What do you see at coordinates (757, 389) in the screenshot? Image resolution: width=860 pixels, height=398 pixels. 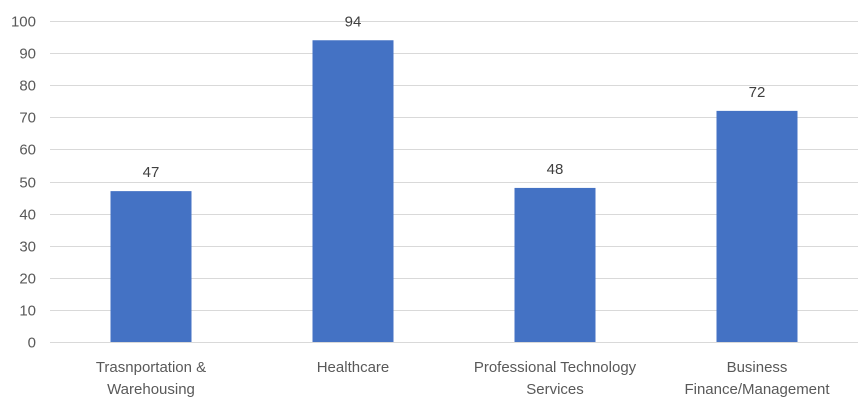 I see `x-category-label-line: Finance/Management` at bounding box center [757, 389].